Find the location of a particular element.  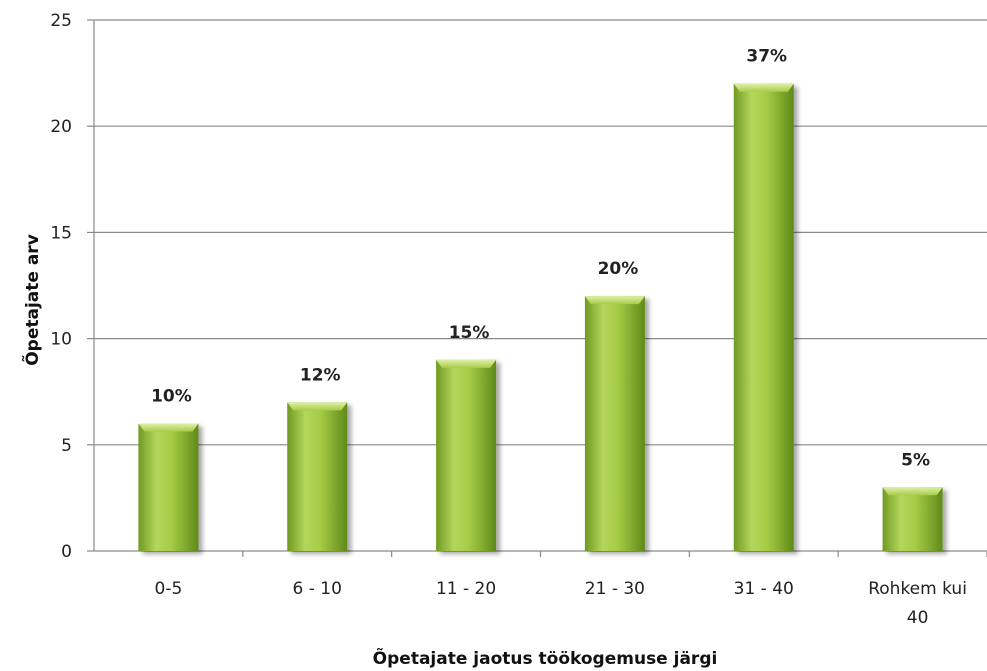

y-tick-label: 0 is located at coordinates (66, 552).